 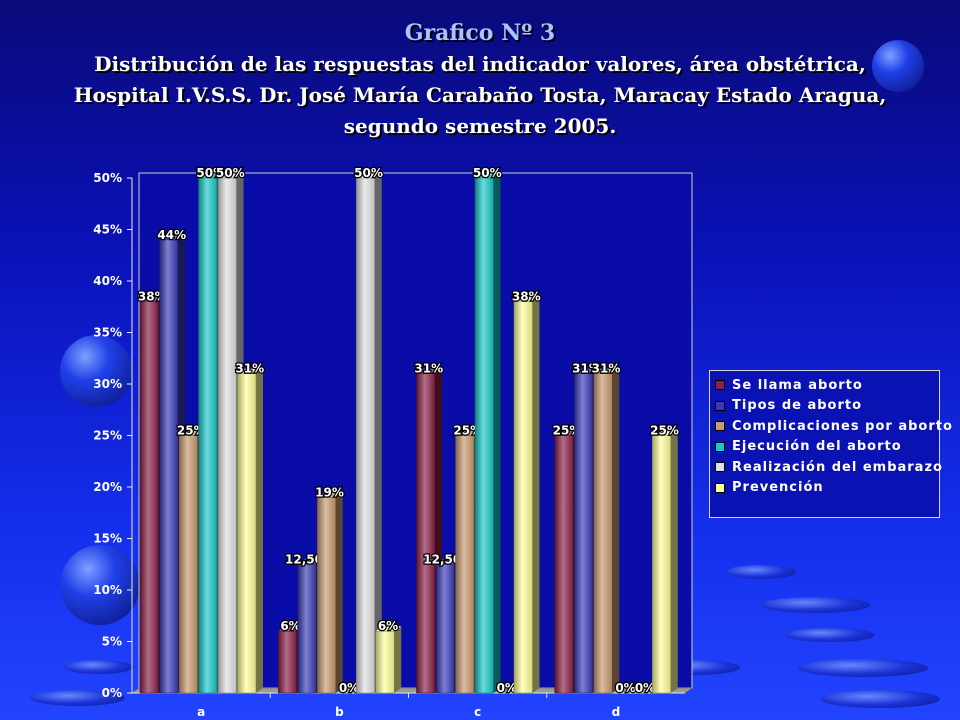 I want to click on data-label: 19%, so click(x=329, y=492).